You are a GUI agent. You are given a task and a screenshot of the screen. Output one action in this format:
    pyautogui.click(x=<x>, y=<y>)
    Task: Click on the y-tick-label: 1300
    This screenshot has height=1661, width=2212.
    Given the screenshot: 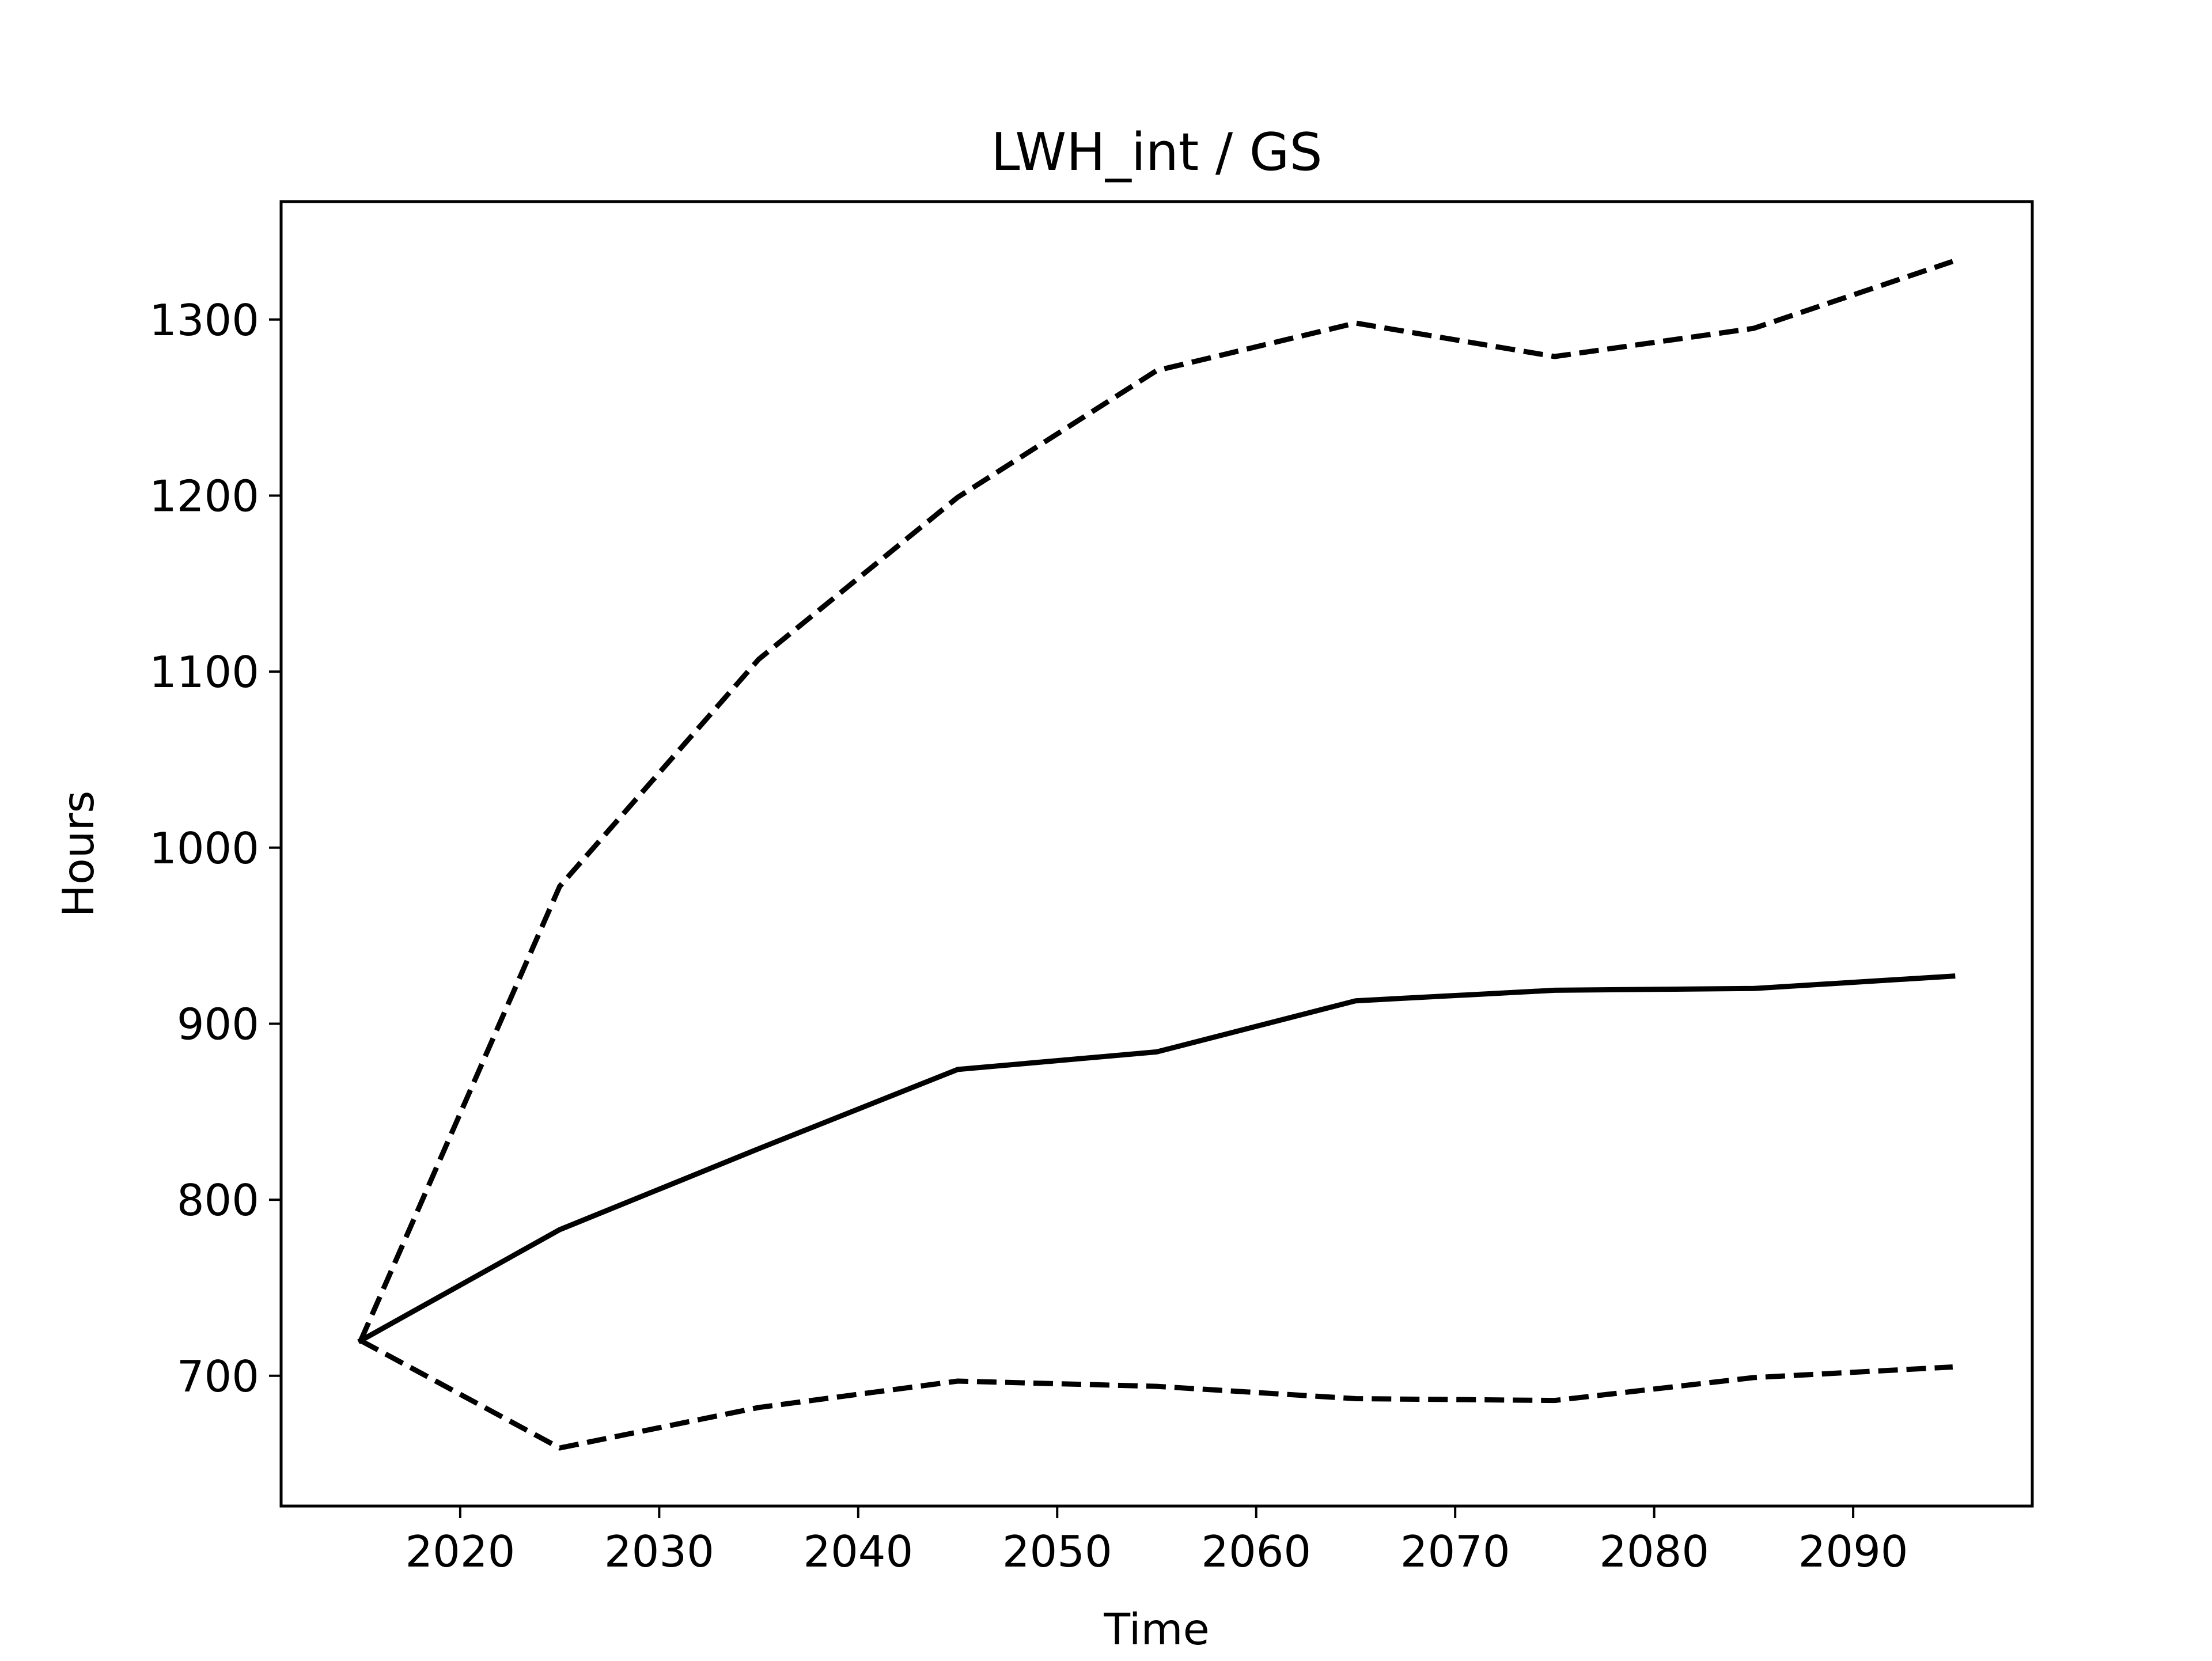 What is the action you would take?
    pyautogui.click(x=204, y=320)
    